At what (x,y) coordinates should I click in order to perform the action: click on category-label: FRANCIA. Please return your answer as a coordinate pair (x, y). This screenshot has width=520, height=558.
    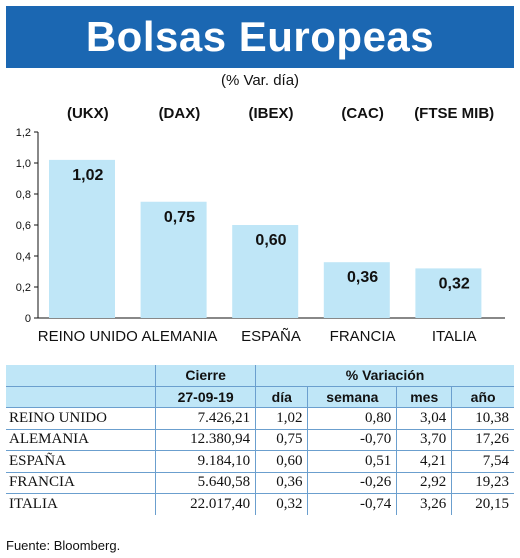
    Looking at the image, I should click on (363, 336).